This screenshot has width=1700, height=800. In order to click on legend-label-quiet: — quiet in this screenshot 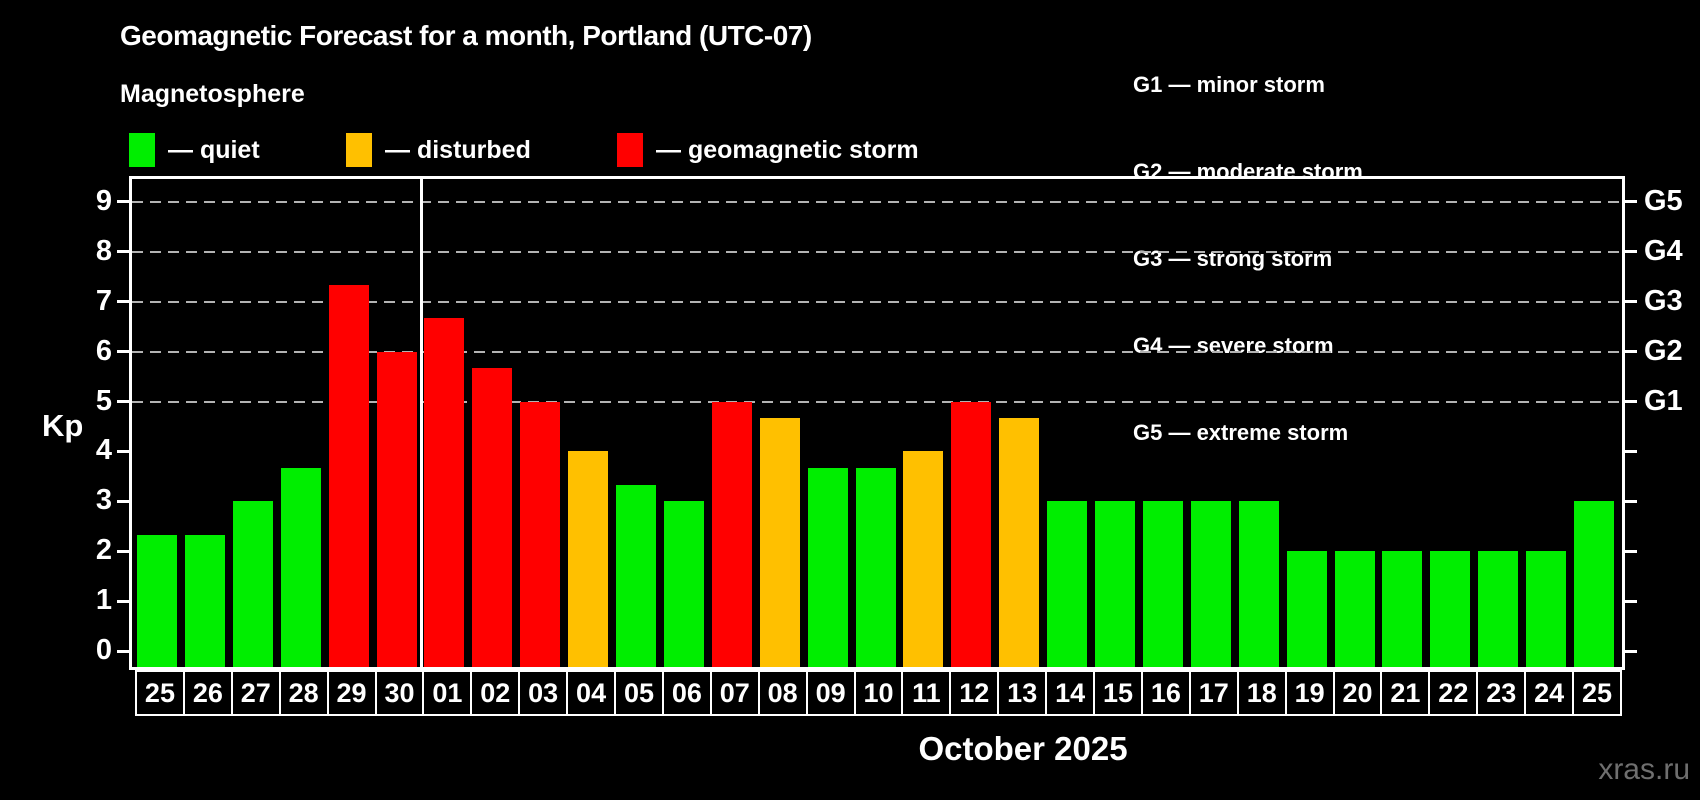, I will do `click(214, 149)`.